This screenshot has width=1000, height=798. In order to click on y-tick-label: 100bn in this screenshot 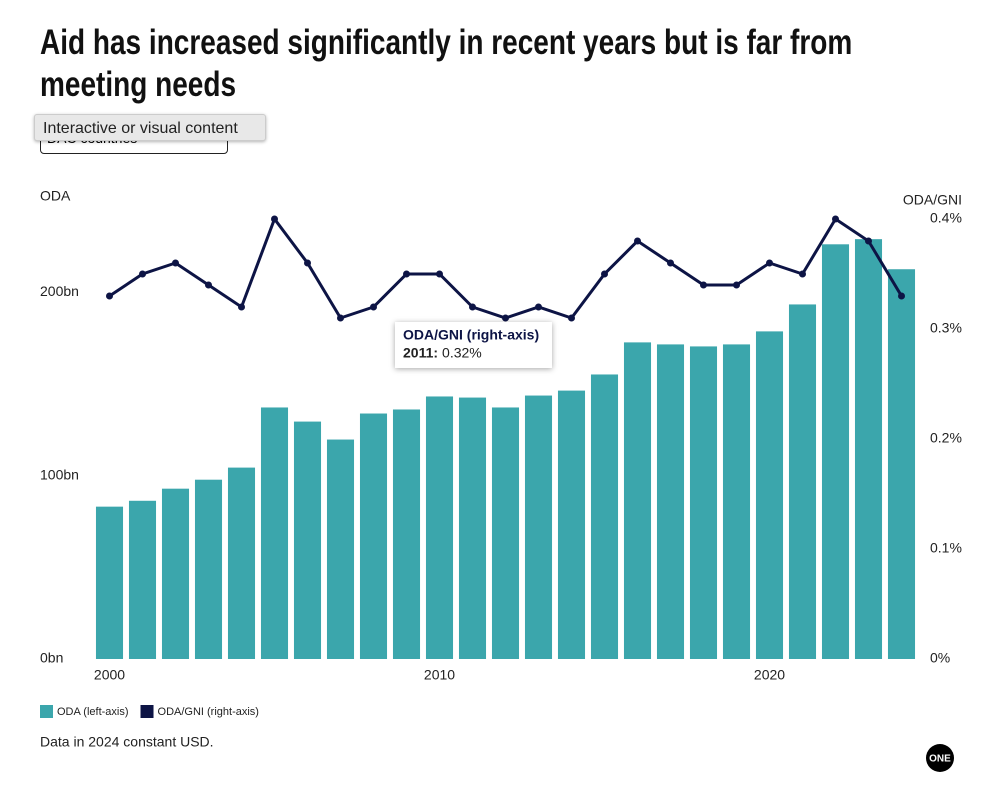, I will do `click(59, 474)`.